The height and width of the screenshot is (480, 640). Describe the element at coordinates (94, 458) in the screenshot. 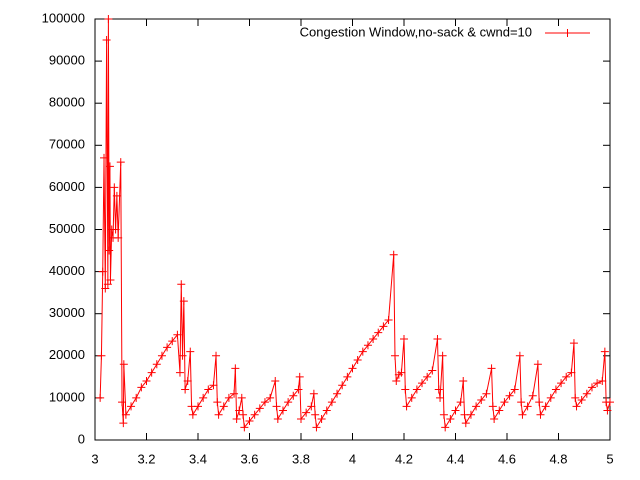

I see `x-tick-label: 3` at that location.